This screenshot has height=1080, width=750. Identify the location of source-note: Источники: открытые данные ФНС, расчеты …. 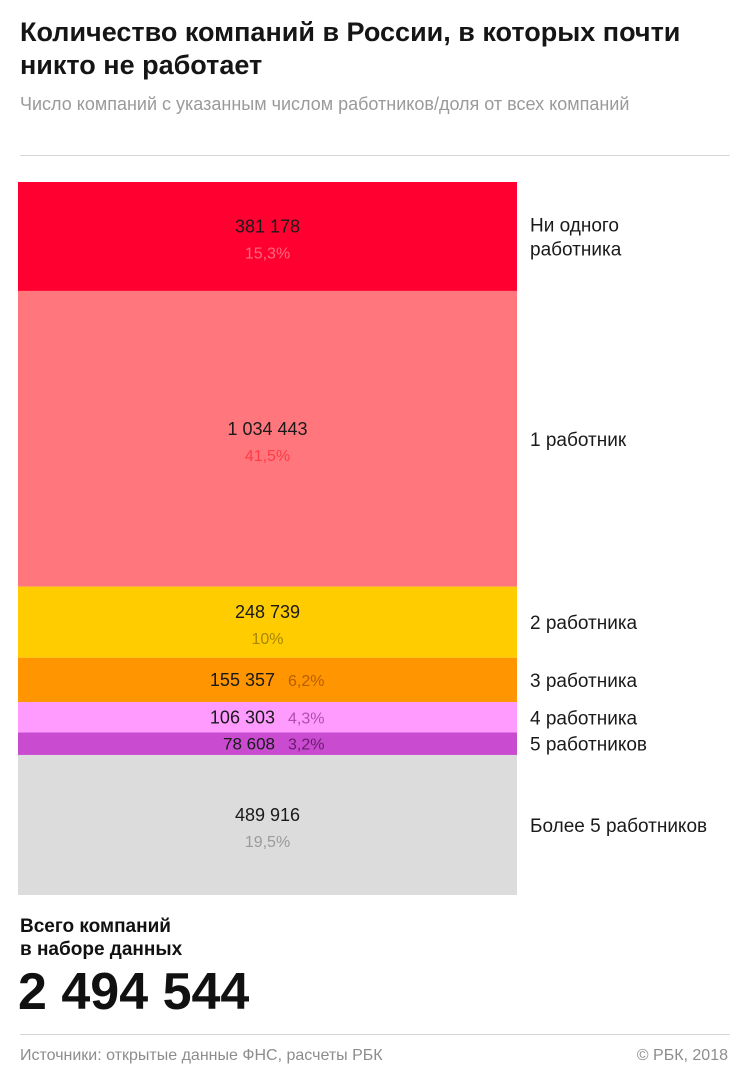
(201, 1055).